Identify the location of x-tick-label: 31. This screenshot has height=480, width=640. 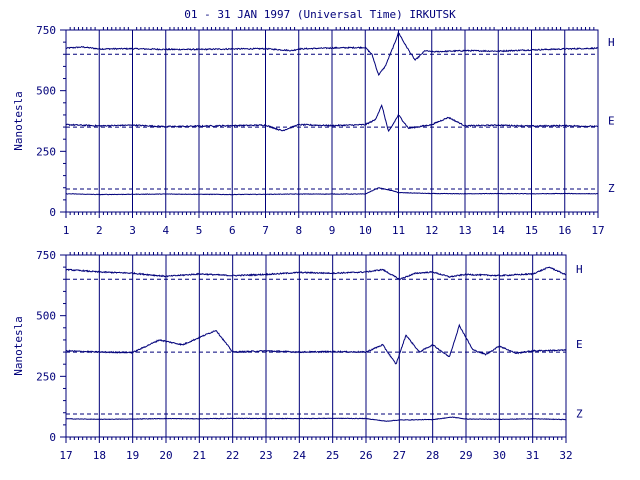
(532, 455).